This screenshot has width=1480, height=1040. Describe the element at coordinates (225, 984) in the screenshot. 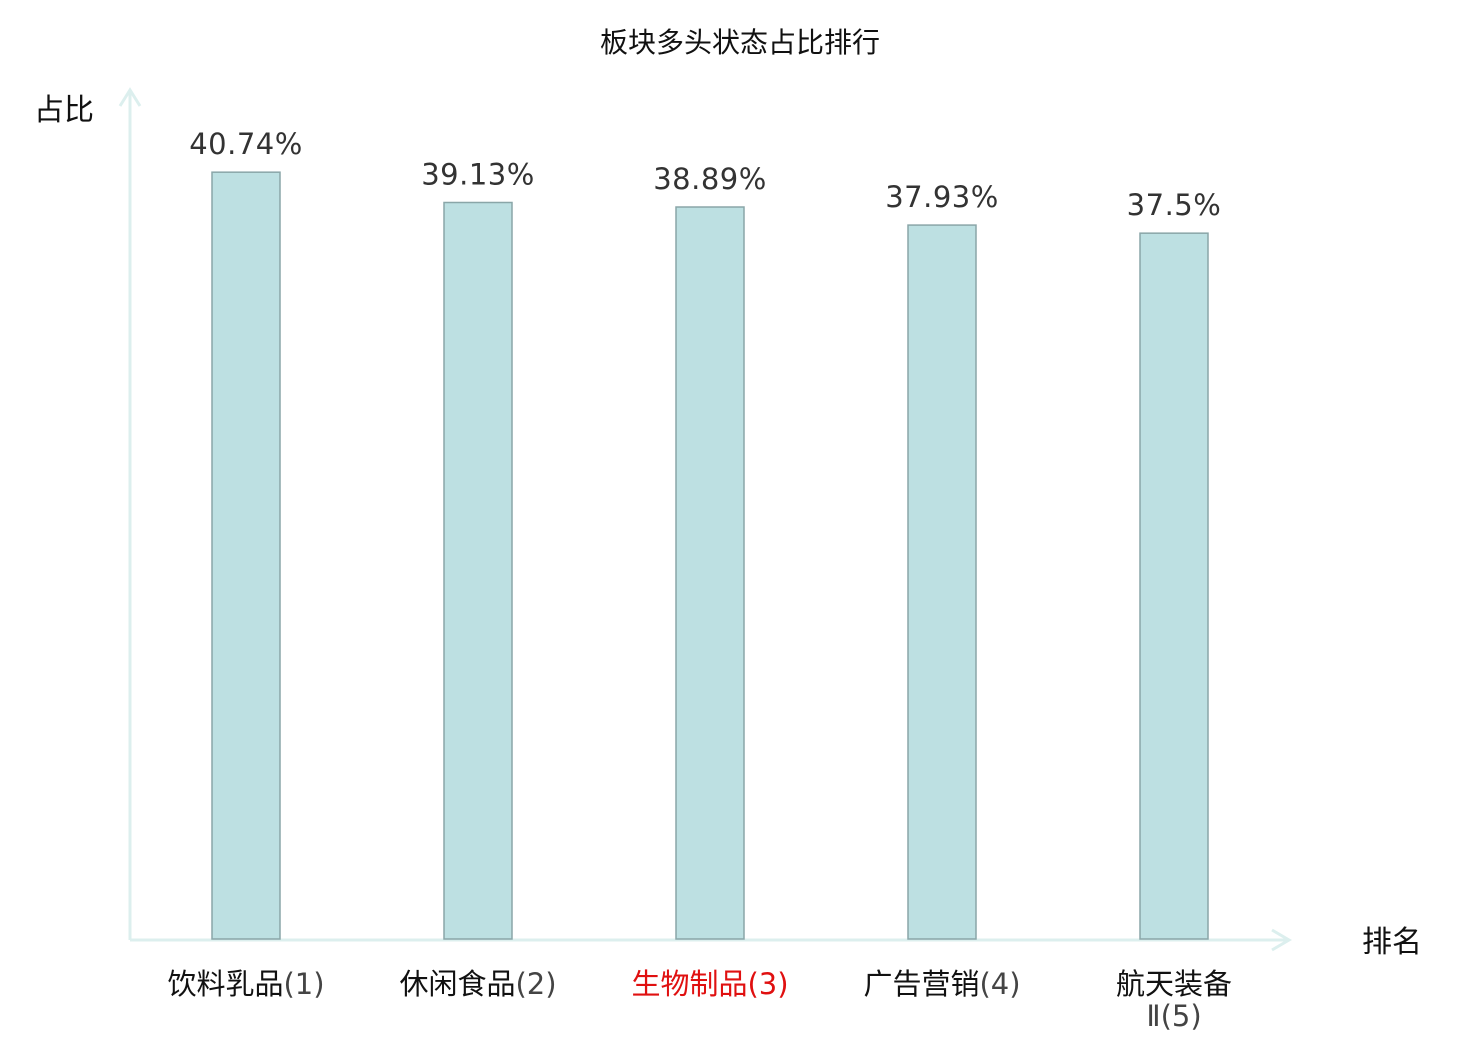

I see `category-name-1: 饮料乳品` at that location.